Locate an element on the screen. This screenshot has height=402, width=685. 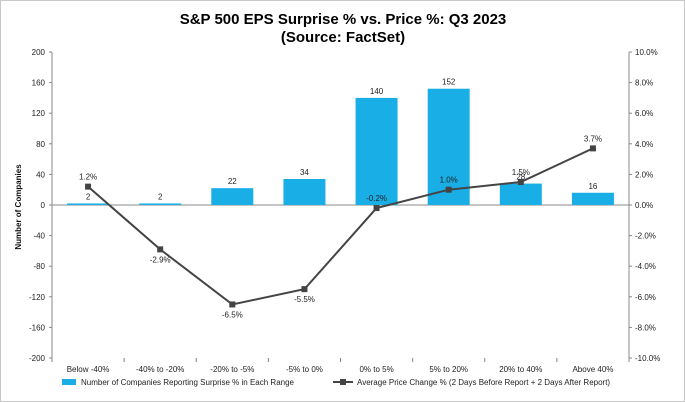
left-tick-label: 200 is located at coordinates (39, 52).